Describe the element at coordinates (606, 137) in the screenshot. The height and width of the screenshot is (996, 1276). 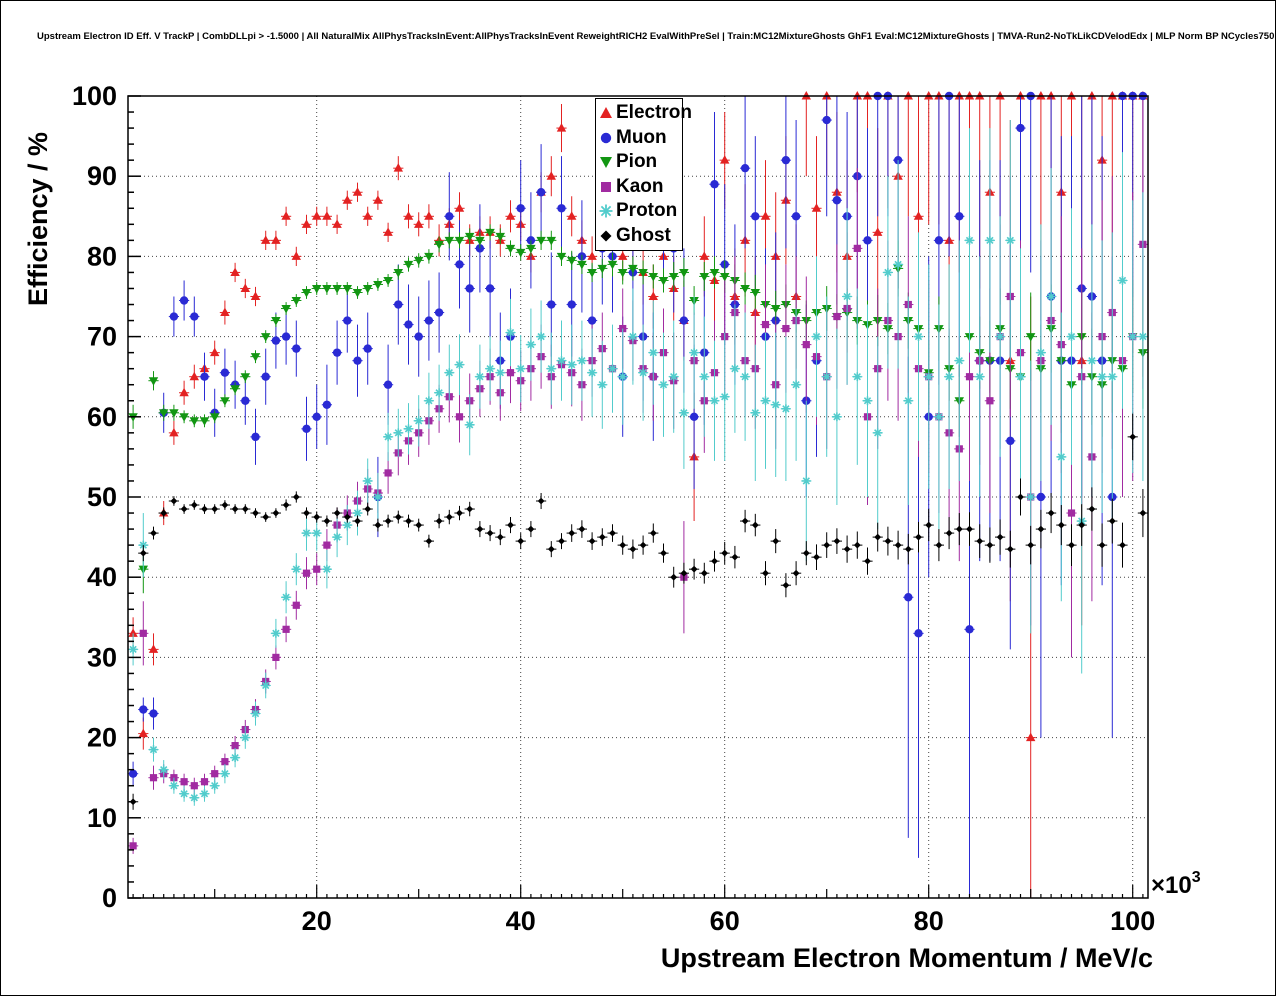
I see `muon-circle-icon` at that location.